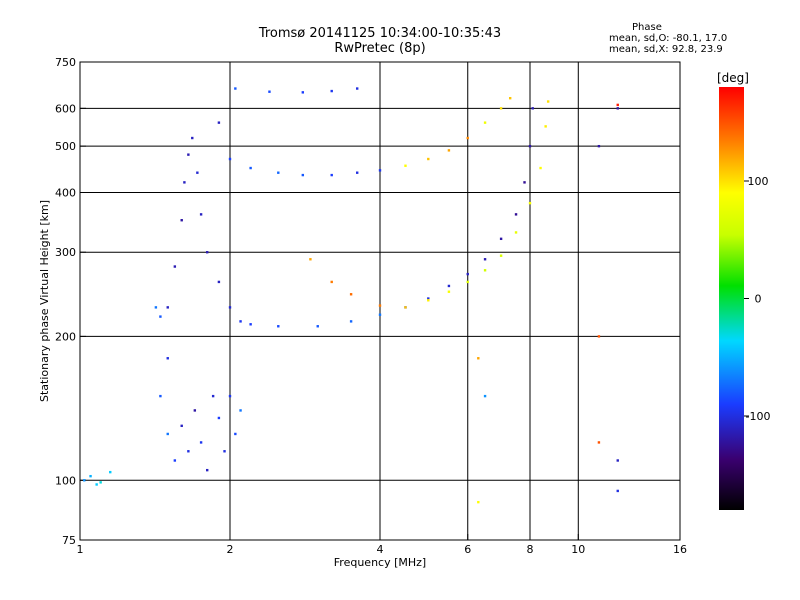  Describe the element at coordinates (467, 549) in the screenshot. I see `x-tick-label: 6` at that location.